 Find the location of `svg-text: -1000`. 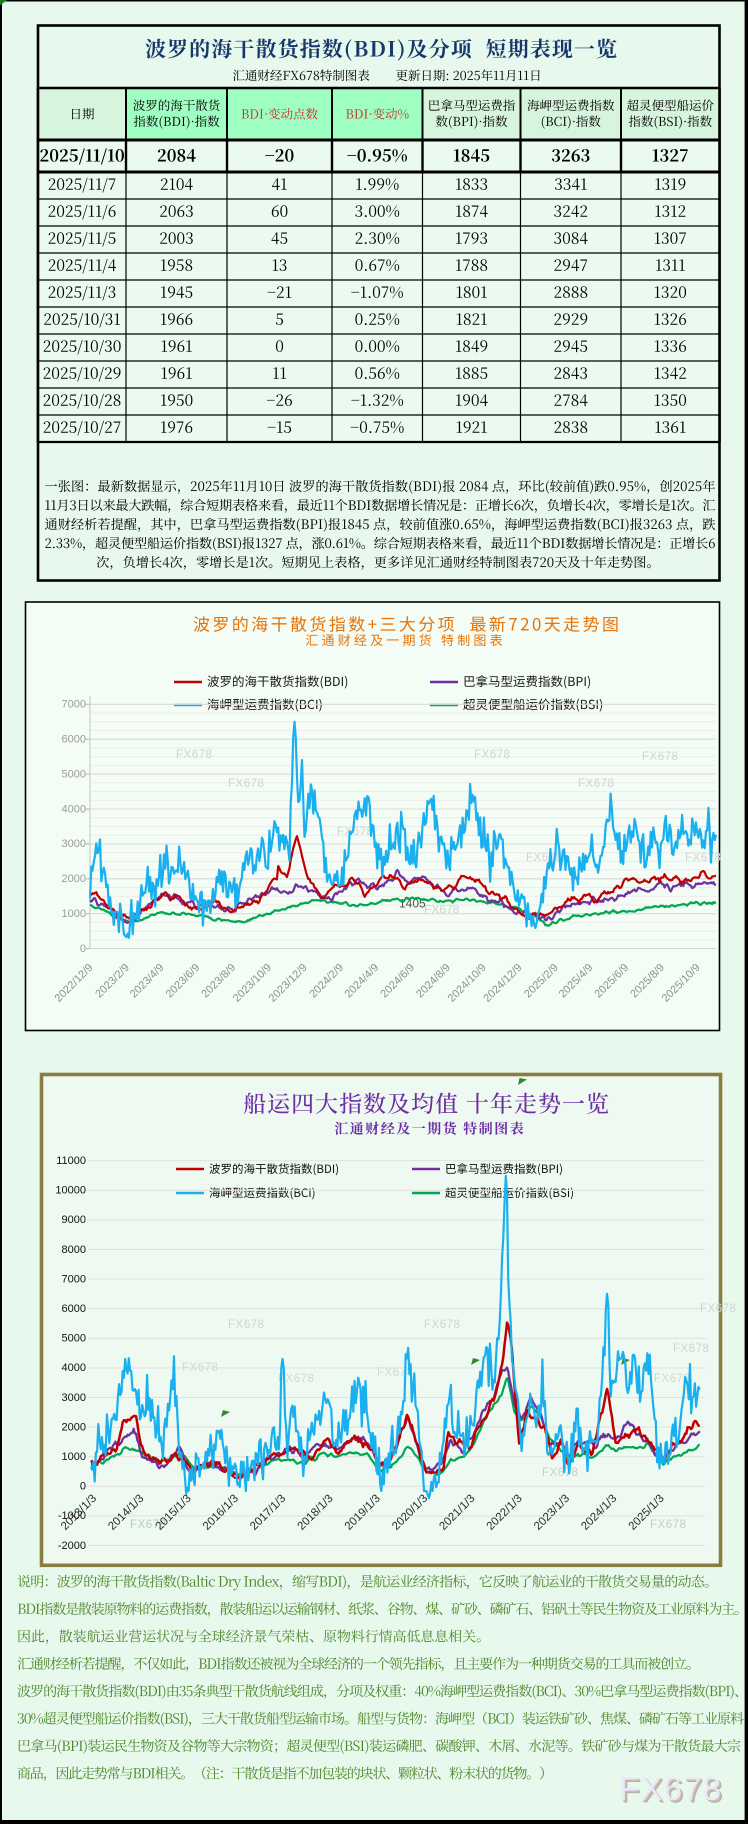

svg-text: -1000 is located at coordinates (72, 1516).